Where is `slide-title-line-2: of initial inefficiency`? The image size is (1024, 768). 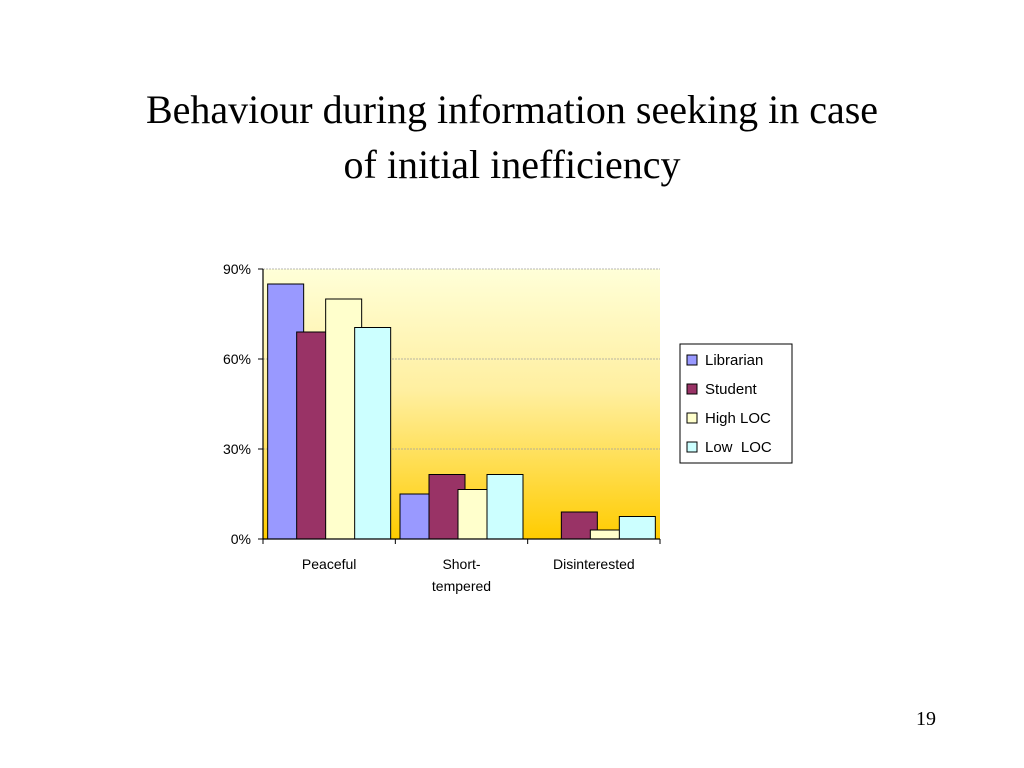
slide-title-line-2: of initial inefficiency is located at coordinates (512, 164).